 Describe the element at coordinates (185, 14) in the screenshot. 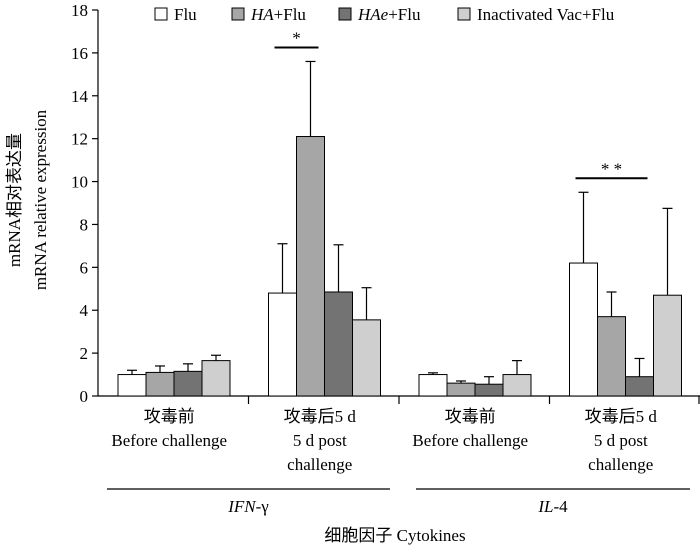

I see `legend-entry: Flu` at that location.